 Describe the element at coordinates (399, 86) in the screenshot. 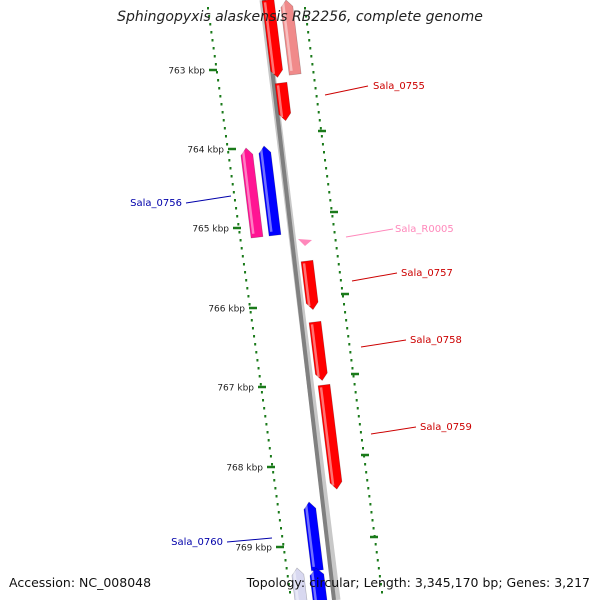

I see `gene-label: Sala_0755` at that location.